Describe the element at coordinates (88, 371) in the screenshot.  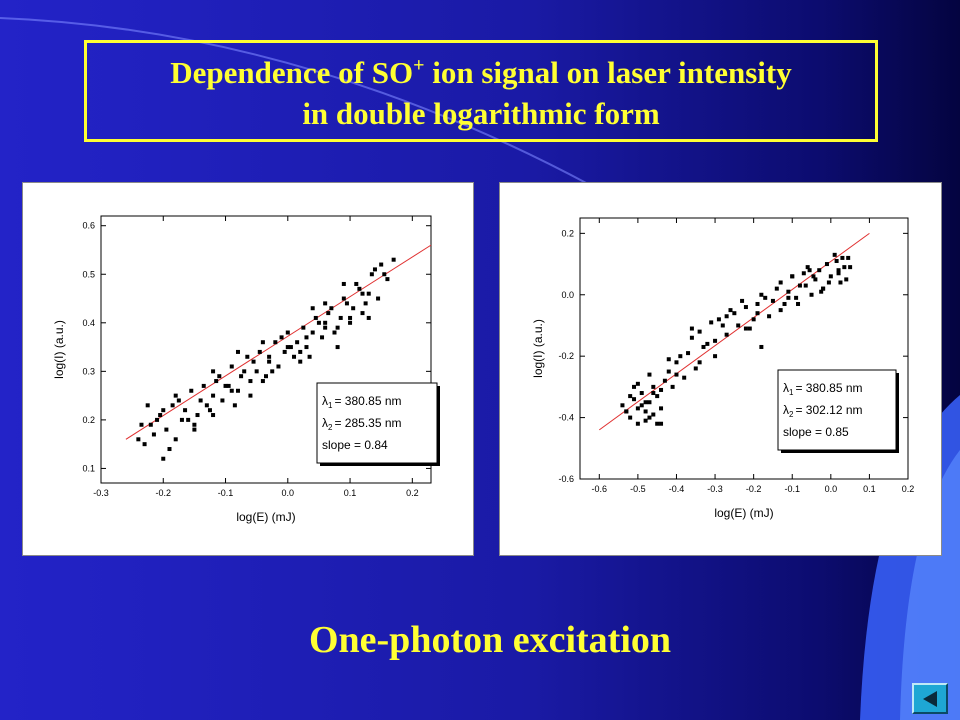
I see `y-tick-label: 0.3` at that location.